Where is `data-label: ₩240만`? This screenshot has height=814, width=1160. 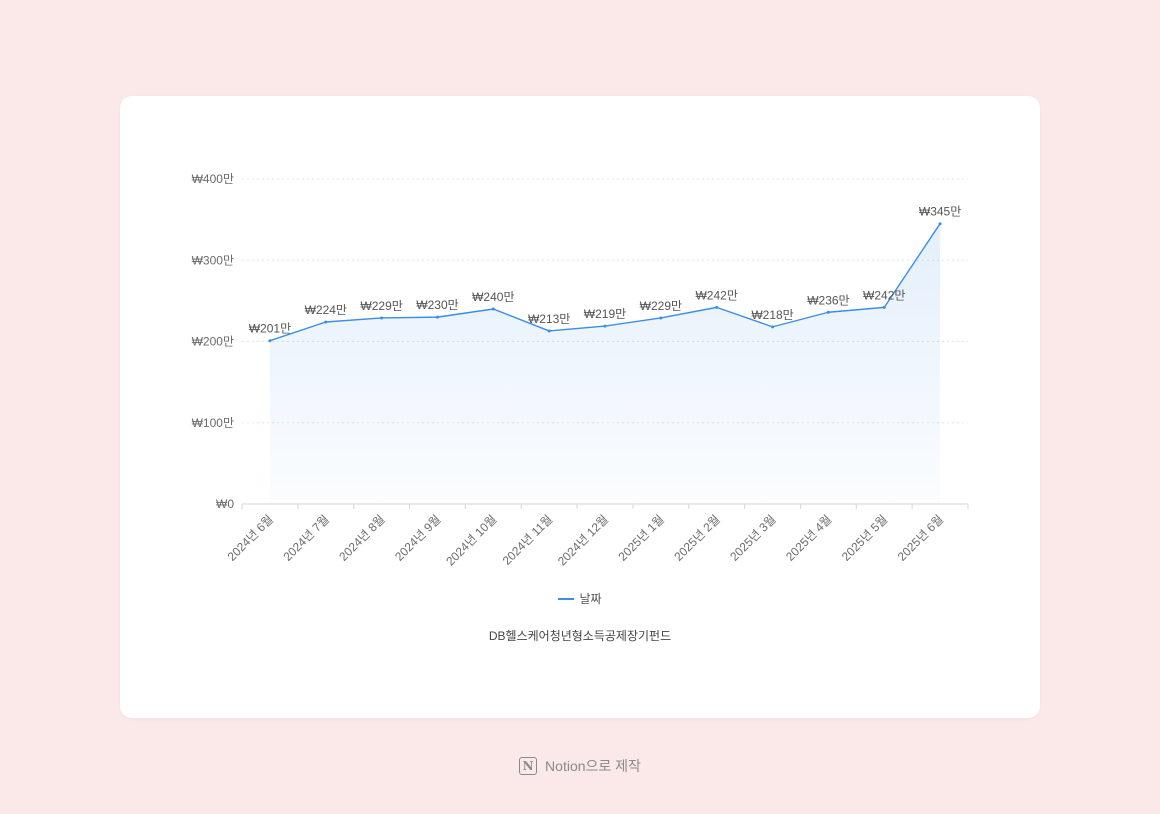
data-label: ₩240만 is located at coordinates (493, 297).